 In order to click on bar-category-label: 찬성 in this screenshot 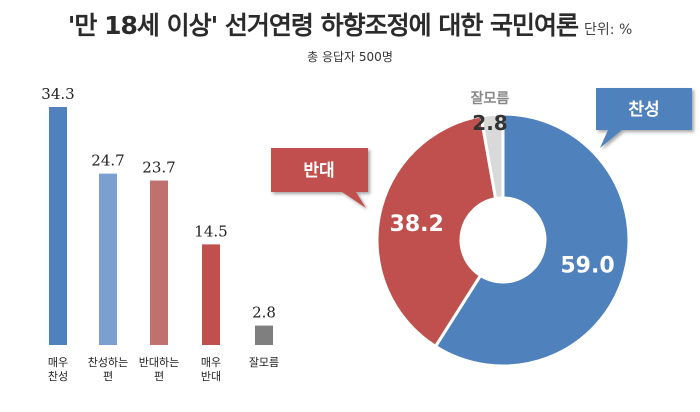, I will do `click(58, 376)`.